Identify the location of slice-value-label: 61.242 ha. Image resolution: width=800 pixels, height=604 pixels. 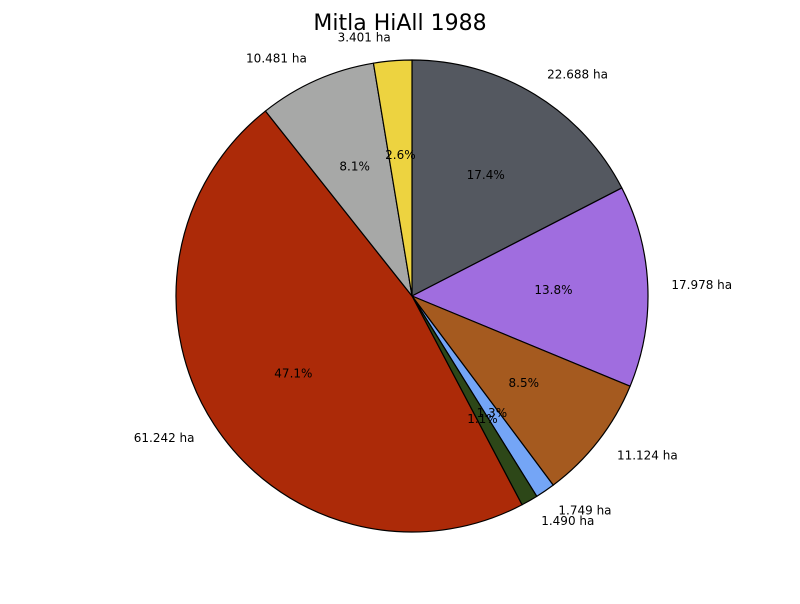
(164, 438).